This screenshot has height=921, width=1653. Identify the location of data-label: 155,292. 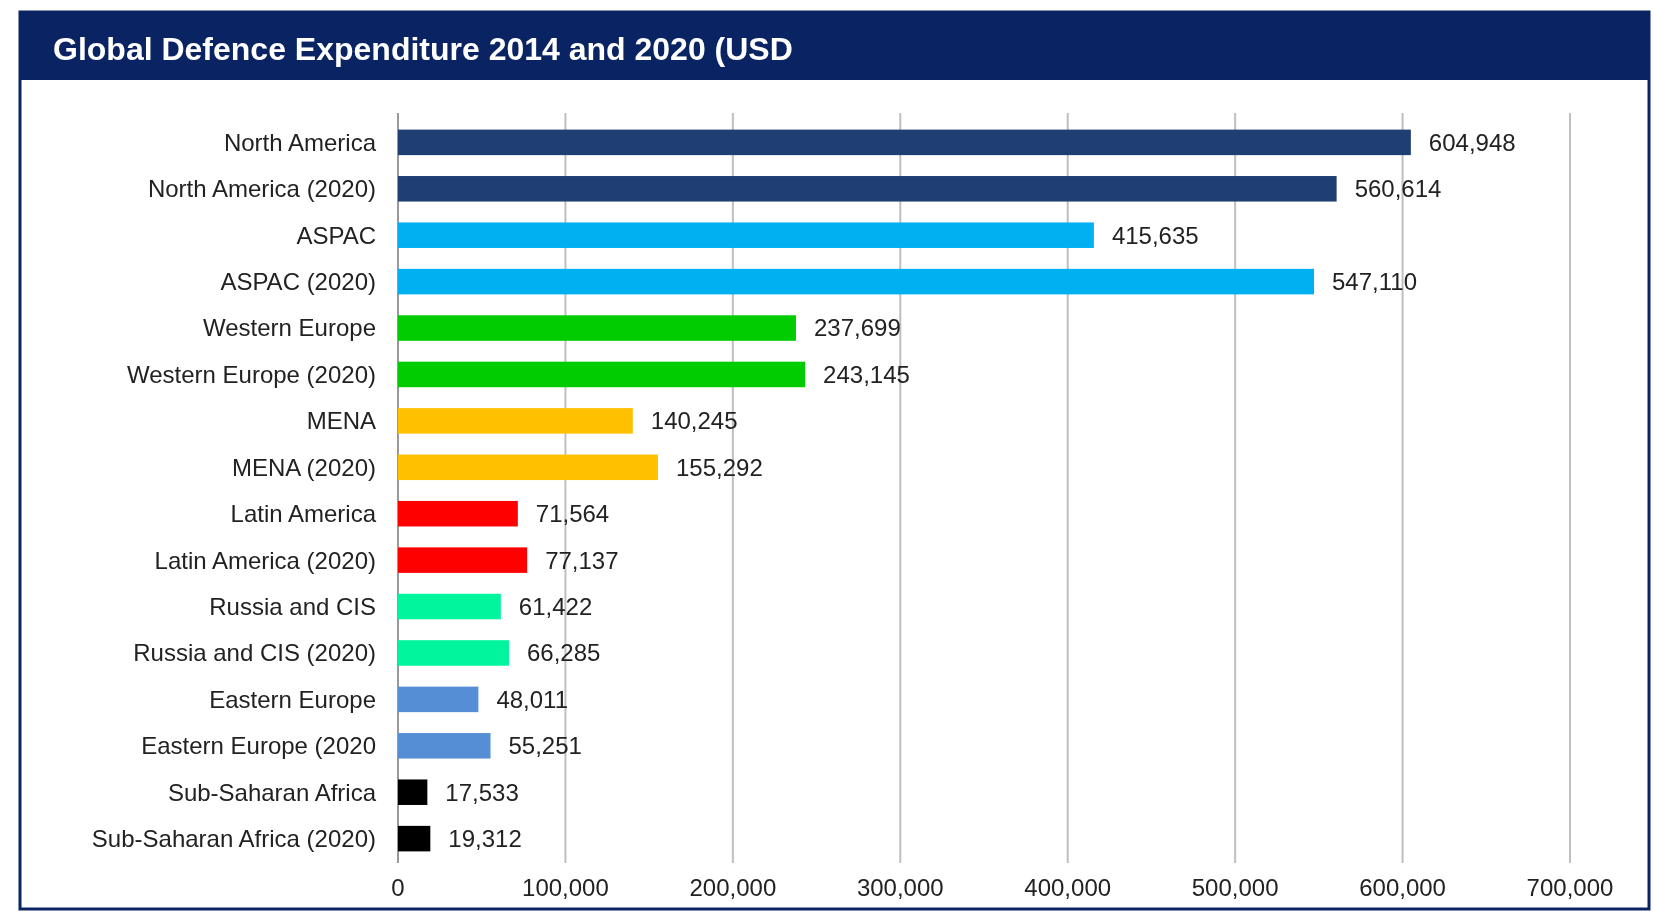
(719, 467).